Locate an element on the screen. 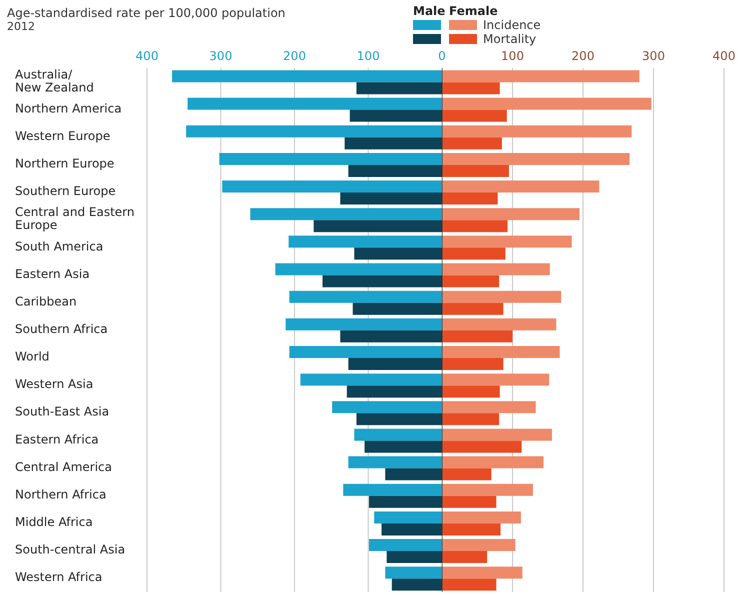  y-tick-label: Western Africa is located at coordinates (58, 577).